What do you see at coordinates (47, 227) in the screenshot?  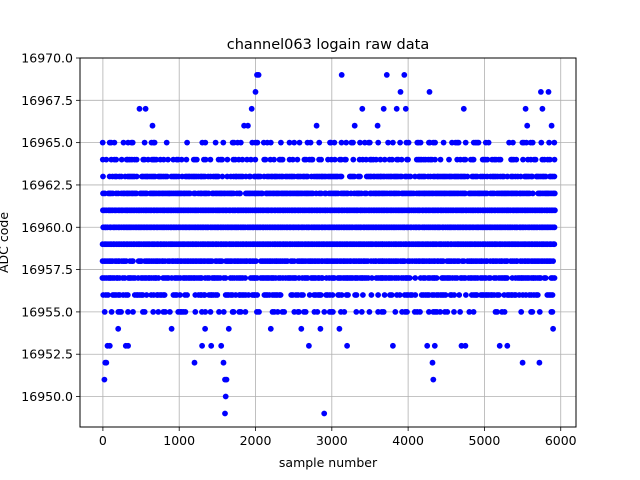 I see `y-tick-label: 16960.0` at bounding box center [47, 227].